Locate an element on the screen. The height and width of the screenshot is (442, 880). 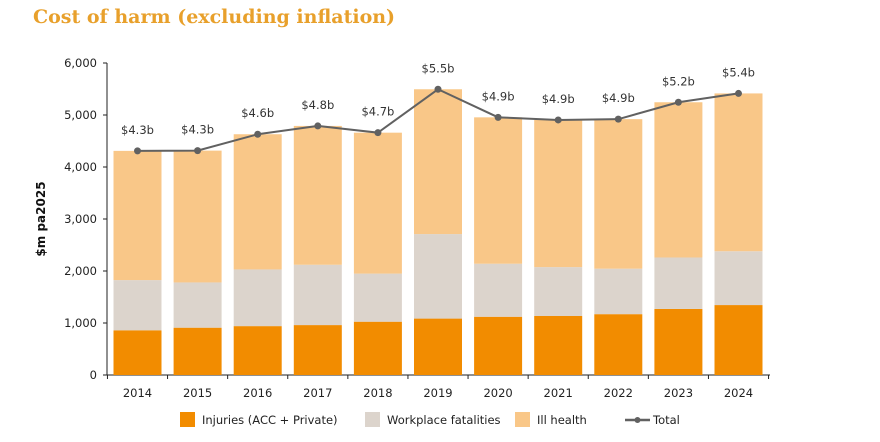
total-data-label: $5.4b is located at coordinates (738, 72).